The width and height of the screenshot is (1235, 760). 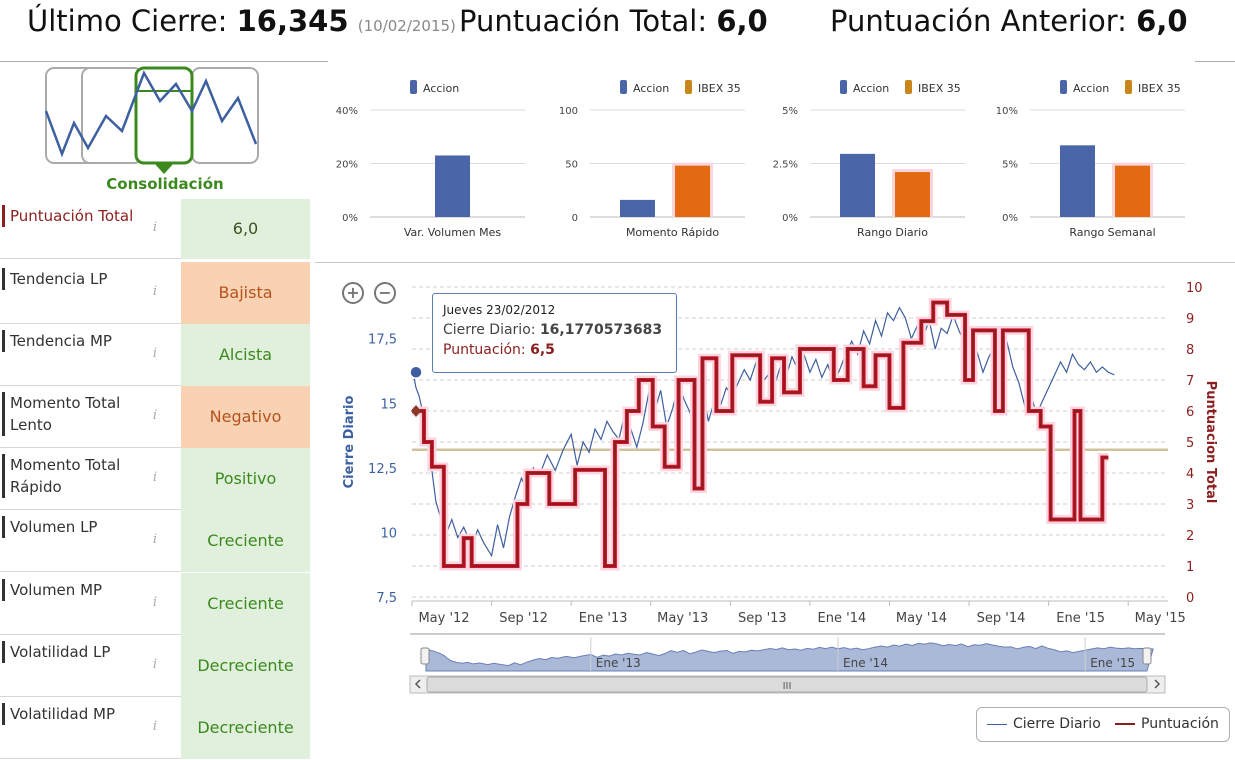 What do you see at coordinates (1147, 656) in the screenshot?
I see `navigator-handle-right` at bounding box center [1147, 656].